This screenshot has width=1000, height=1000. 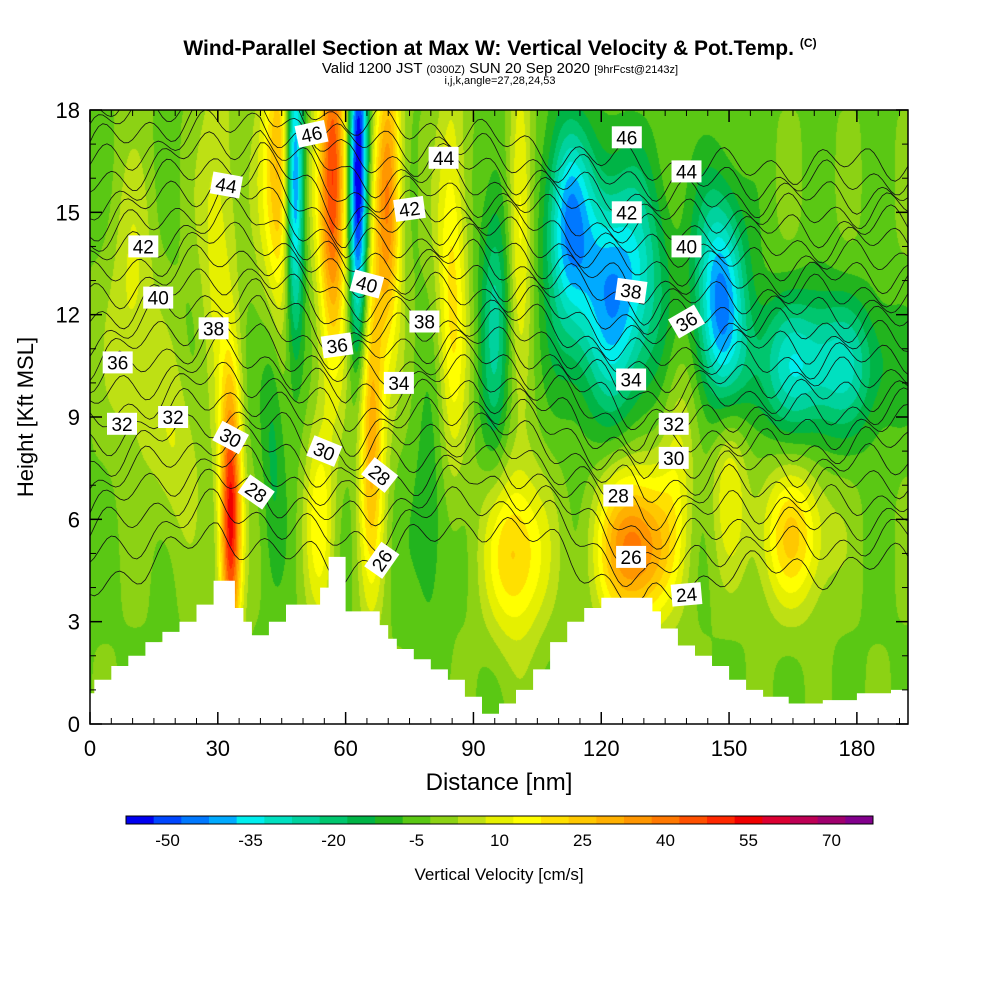 What do you see at coordinates (424, 323) in the screenshot?
I see `contour-label-text: 38` at bounding box center [424, 323].